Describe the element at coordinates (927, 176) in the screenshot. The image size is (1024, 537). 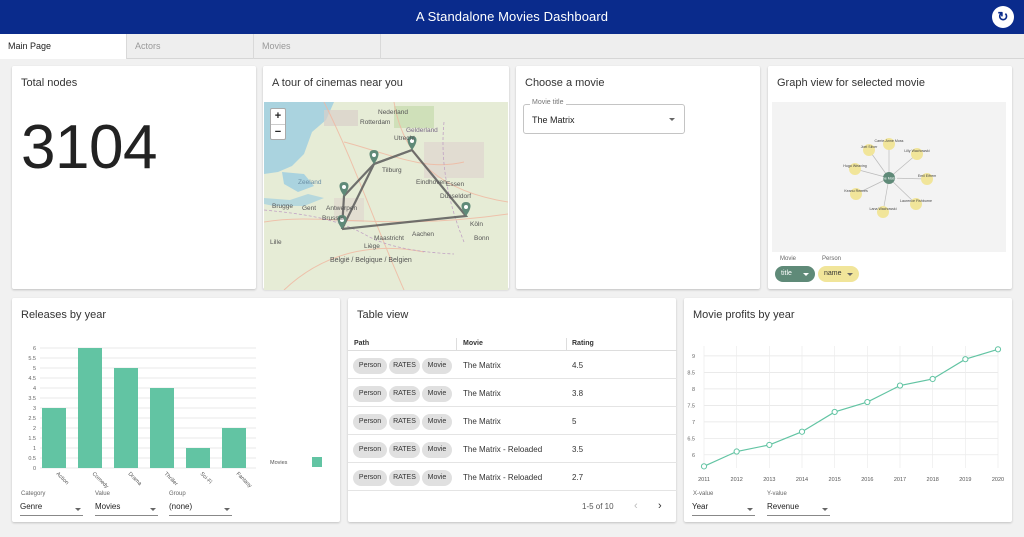
I see `person-node-label: Emil Eifrem` at that location.